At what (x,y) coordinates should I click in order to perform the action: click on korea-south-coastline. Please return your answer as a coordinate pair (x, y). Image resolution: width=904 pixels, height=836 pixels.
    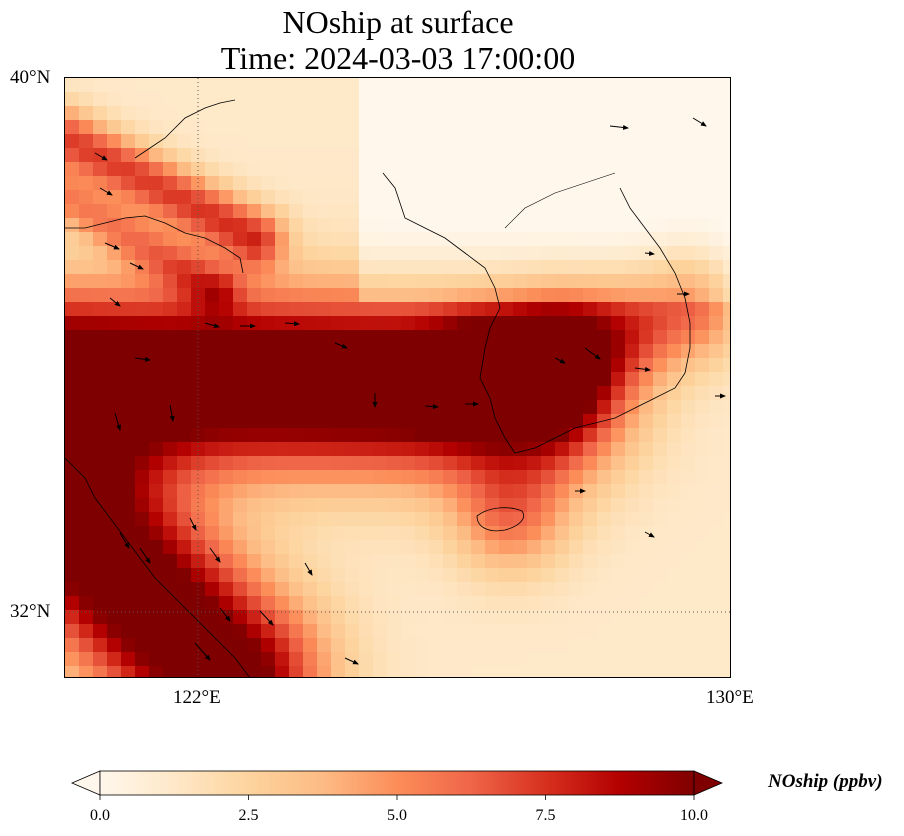
    Looking at the image, I should click on (600, 413).